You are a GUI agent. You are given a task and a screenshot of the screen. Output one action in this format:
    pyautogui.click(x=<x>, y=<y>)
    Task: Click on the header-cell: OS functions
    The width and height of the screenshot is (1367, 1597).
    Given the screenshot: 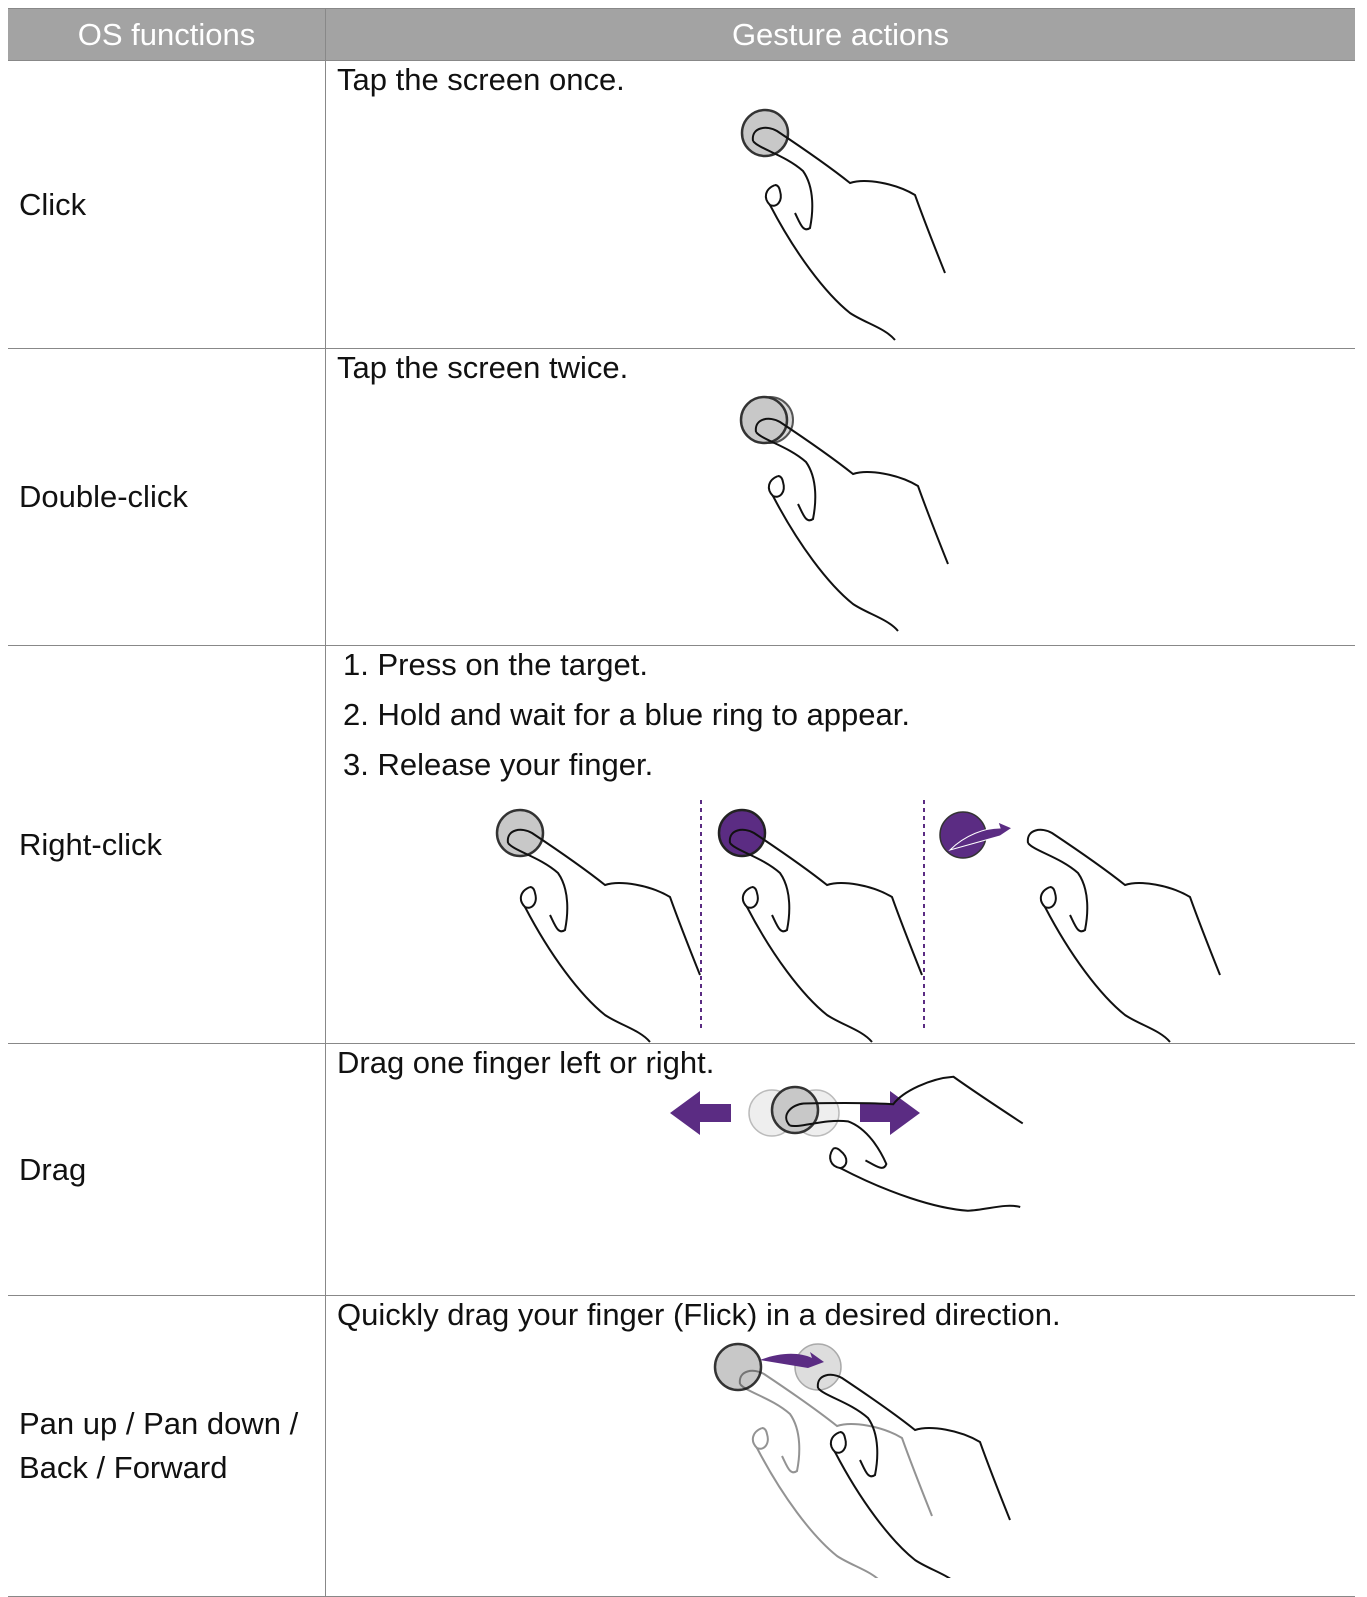 What is the action you would take?
    pyautogui.click(x=167, y=34)
    